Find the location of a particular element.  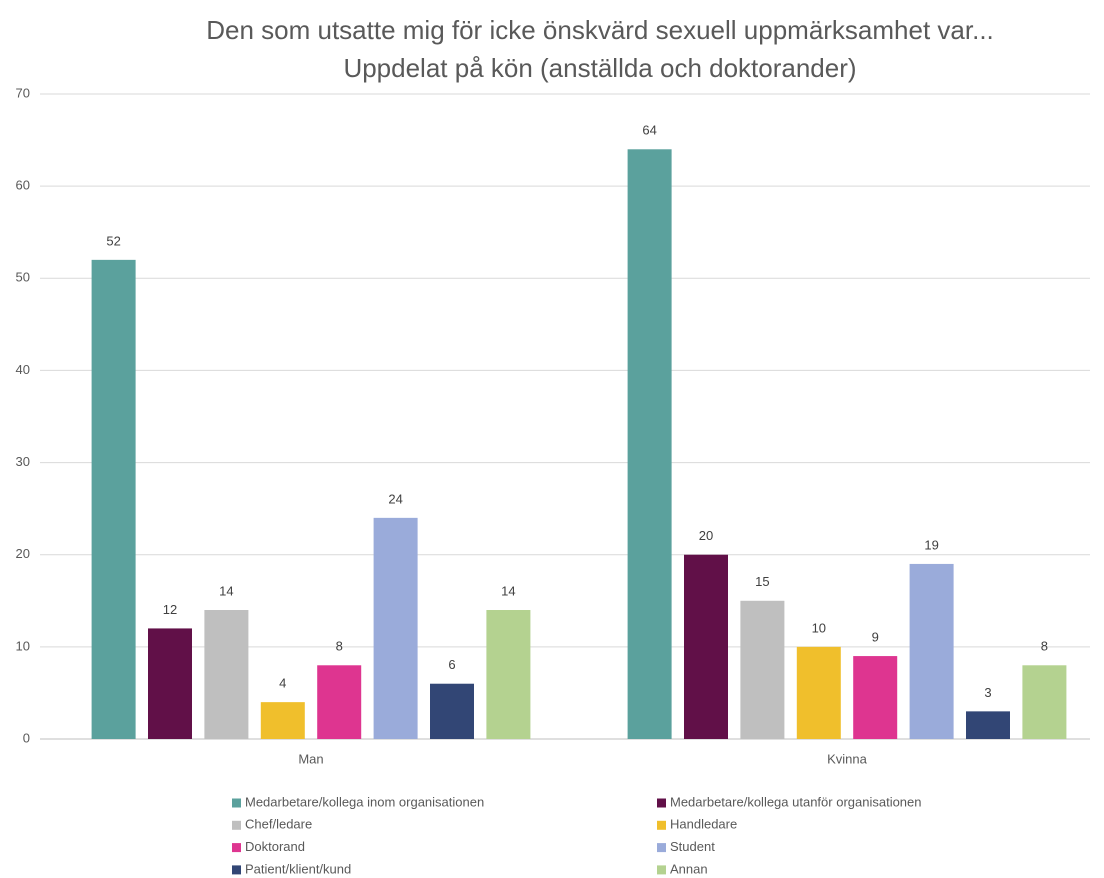

value-label: 9 is located at coordinates (875, 637).